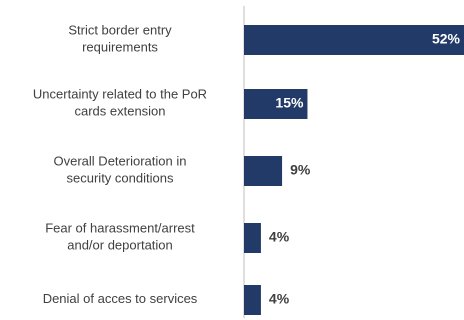  What do you see at coordinates (289, 103) in the screenshot?
I see `value-label-2: 15%` at bounding box center [289, 103].